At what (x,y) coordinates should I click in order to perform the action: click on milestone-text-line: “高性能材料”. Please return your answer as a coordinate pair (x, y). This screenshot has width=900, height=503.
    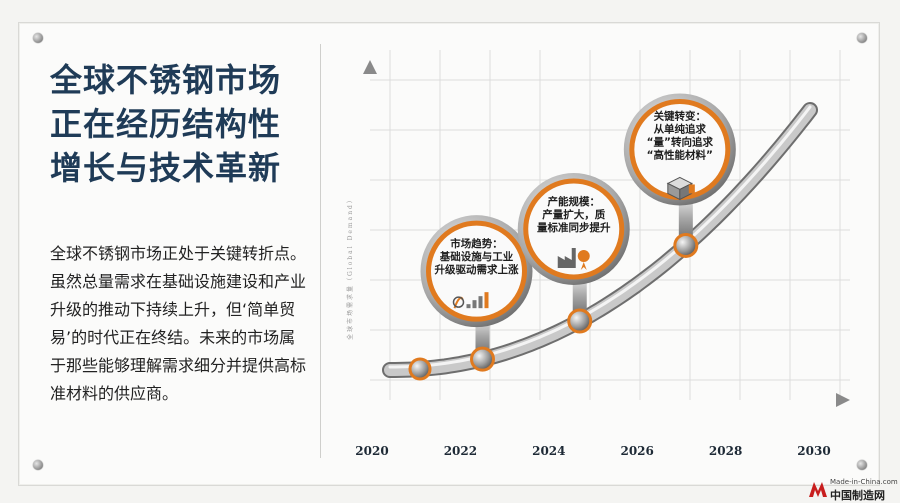
    Looking at the image, I should click on (680, 154).